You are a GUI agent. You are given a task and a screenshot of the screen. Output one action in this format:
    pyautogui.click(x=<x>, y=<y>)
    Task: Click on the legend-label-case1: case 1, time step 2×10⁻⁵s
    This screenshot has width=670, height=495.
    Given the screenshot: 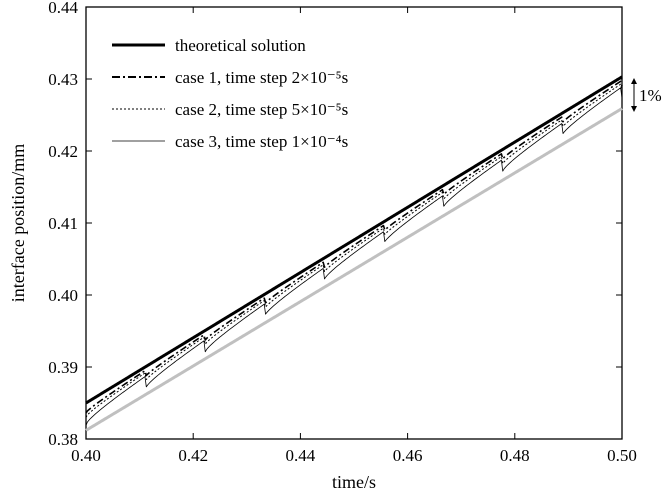 What is the action you would take?
    pyautogui.click(x=261, y=77)
    